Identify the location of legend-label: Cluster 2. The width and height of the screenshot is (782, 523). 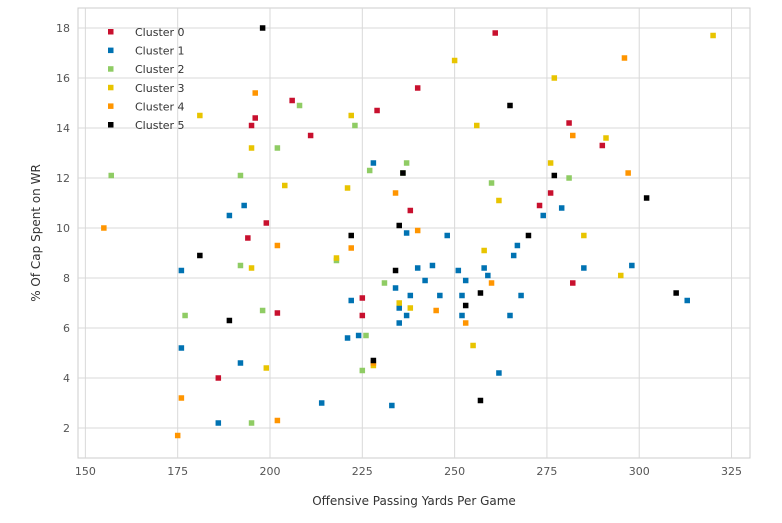
(160, 69).